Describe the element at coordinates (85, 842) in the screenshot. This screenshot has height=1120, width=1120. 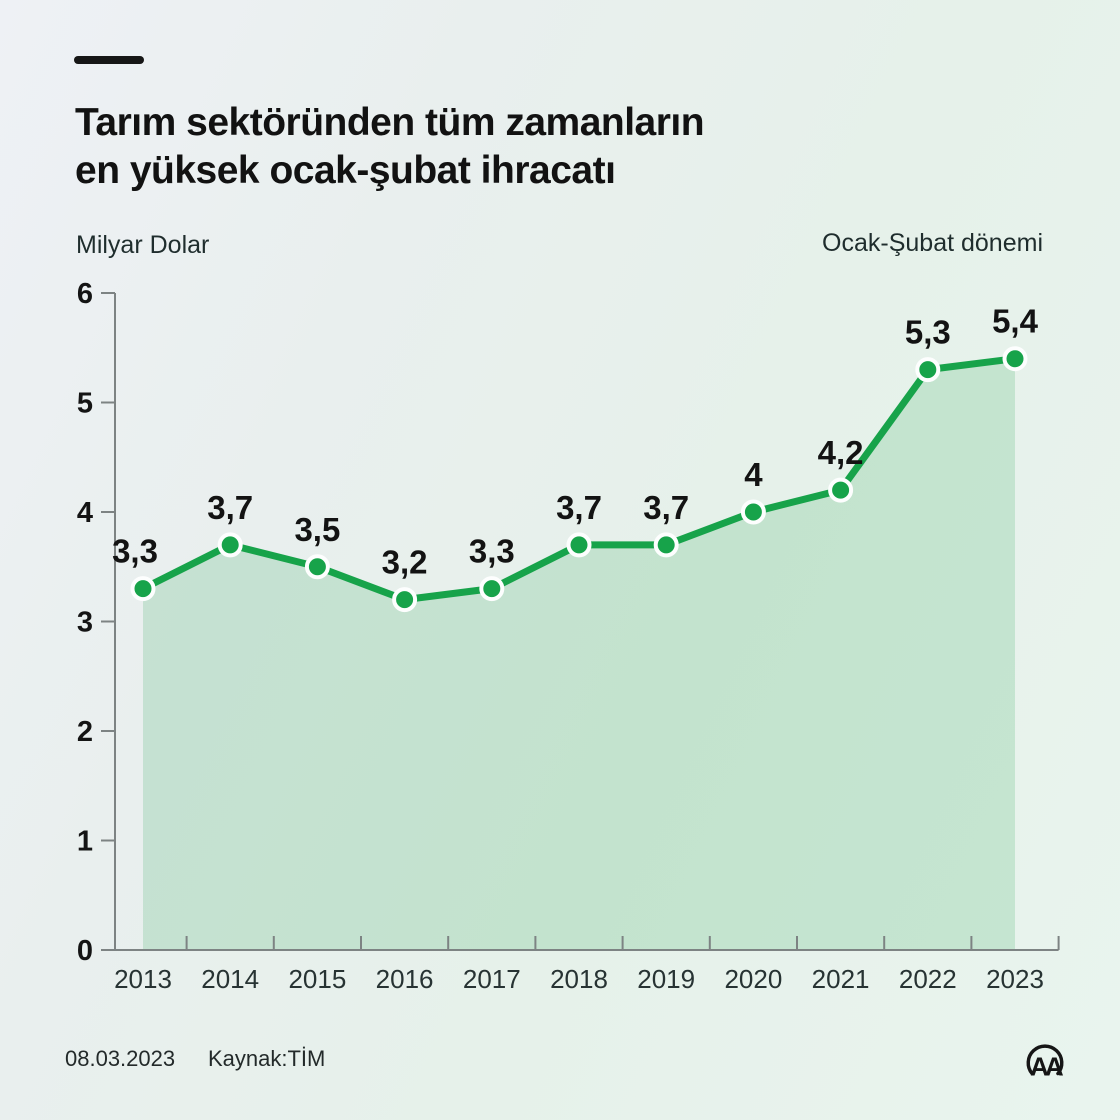
I see `y-axis-tick-label: 1` at that location.